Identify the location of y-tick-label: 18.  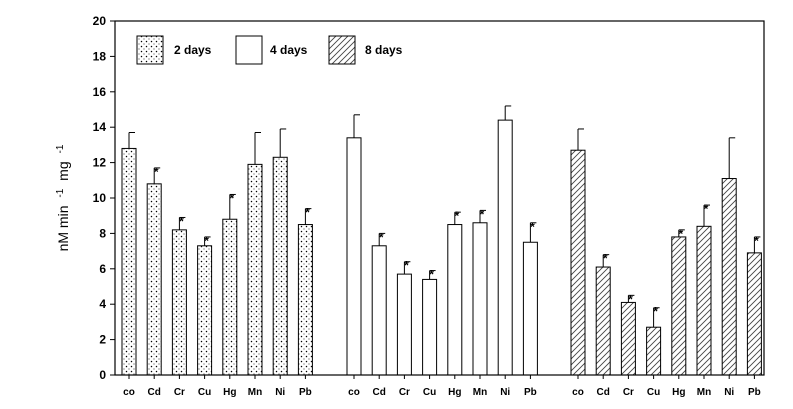
(100, 56).